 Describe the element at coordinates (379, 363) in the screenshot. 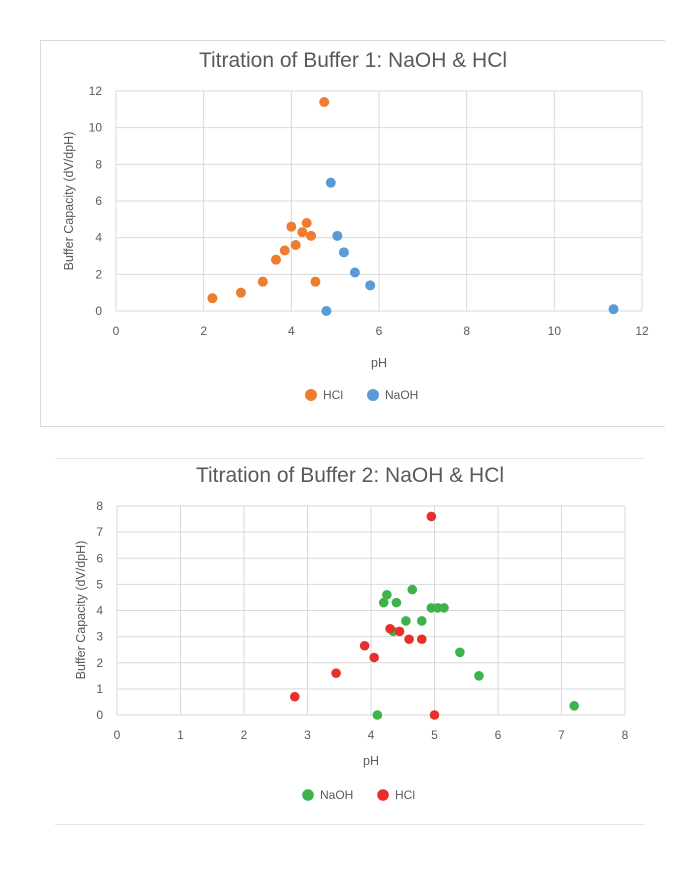

I see `chart-1-x-axis-title: pH` at that location.